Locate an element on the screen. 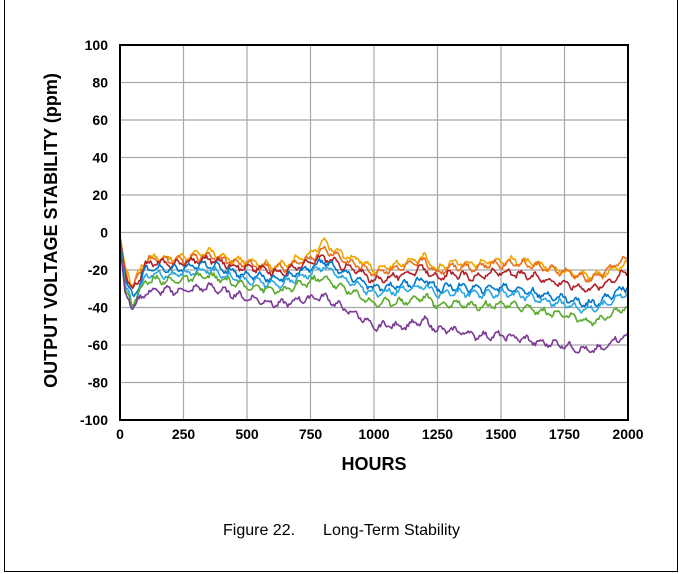 This screenshot has width=683, height=574. x-tick-label: 1500 is located at coordinates (500, 434).